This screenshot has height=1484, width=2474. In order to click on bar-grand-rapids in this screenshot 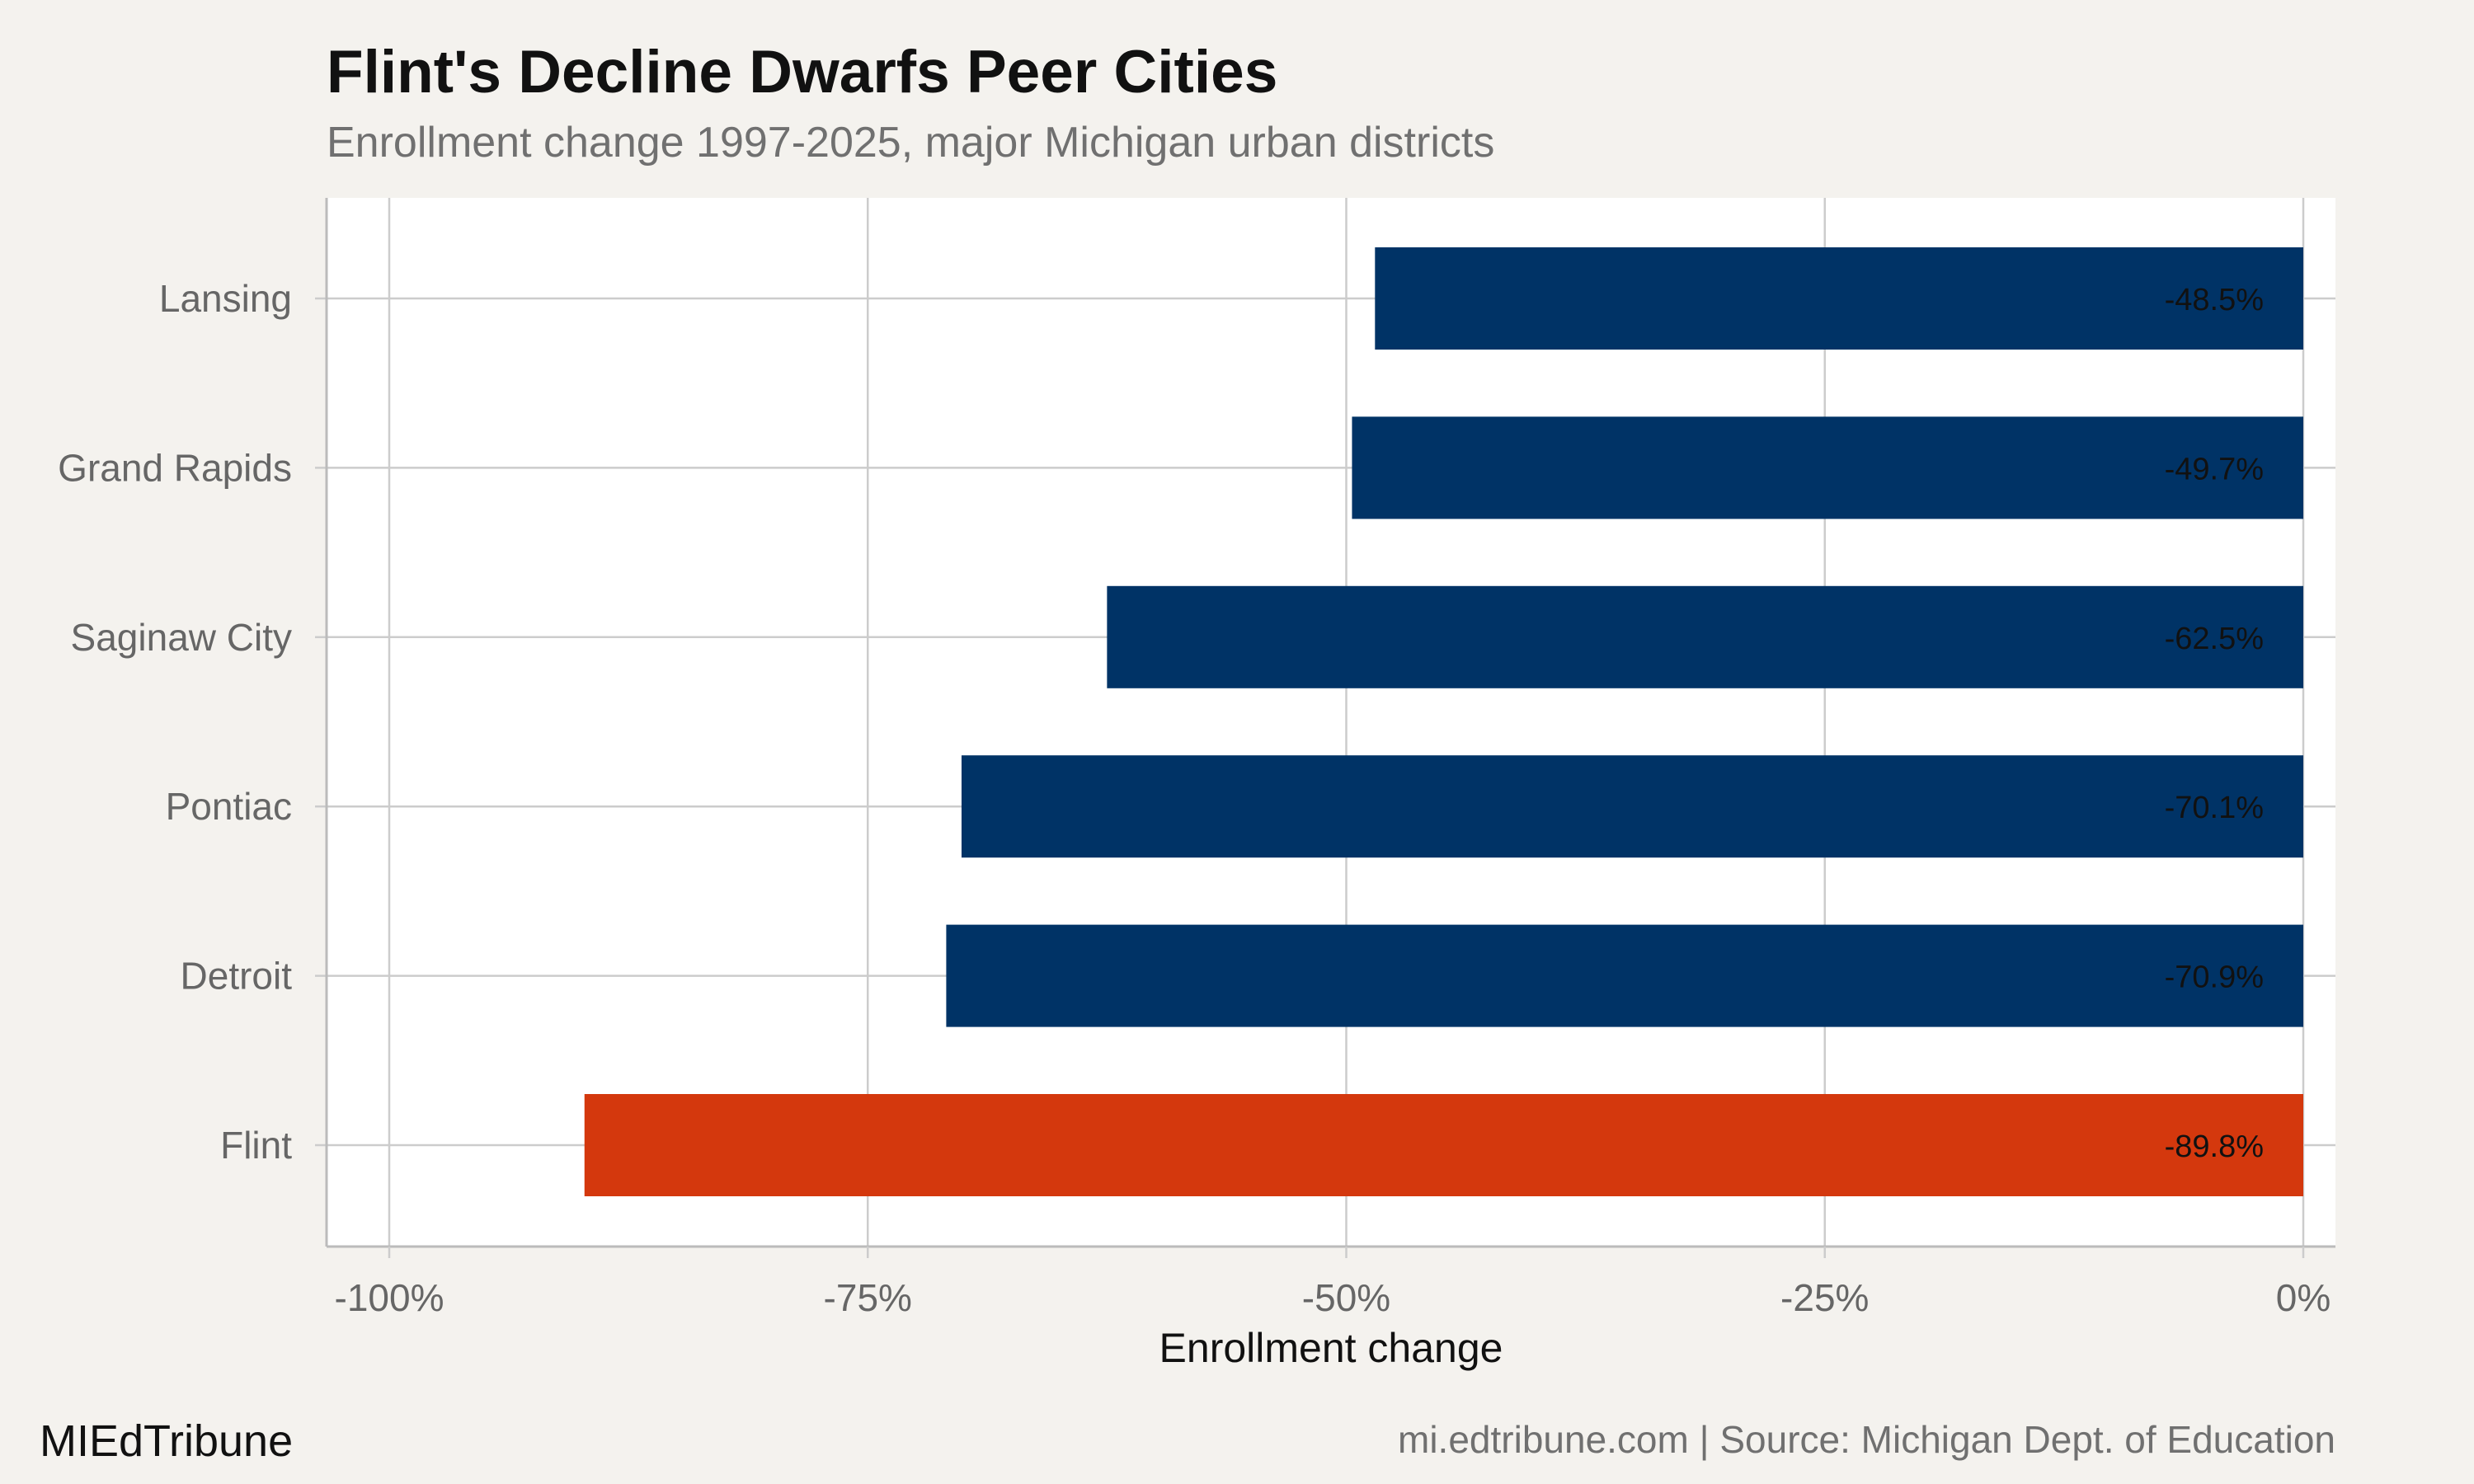, I will do `click(1827, 468)`.